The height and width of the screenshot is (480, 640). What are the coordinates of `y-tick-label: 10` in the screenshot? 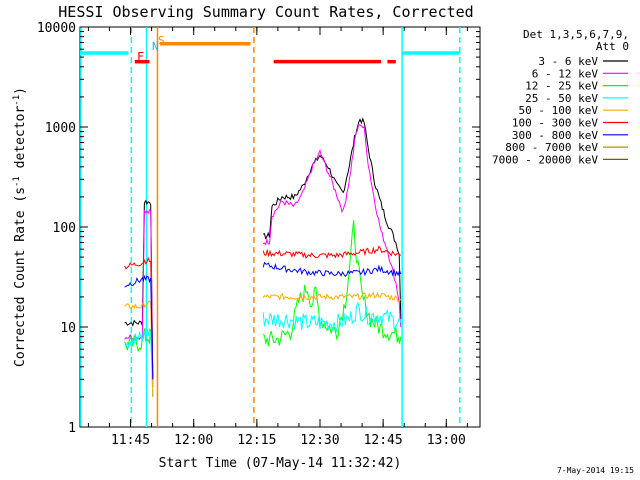 It's located at (68, 328).